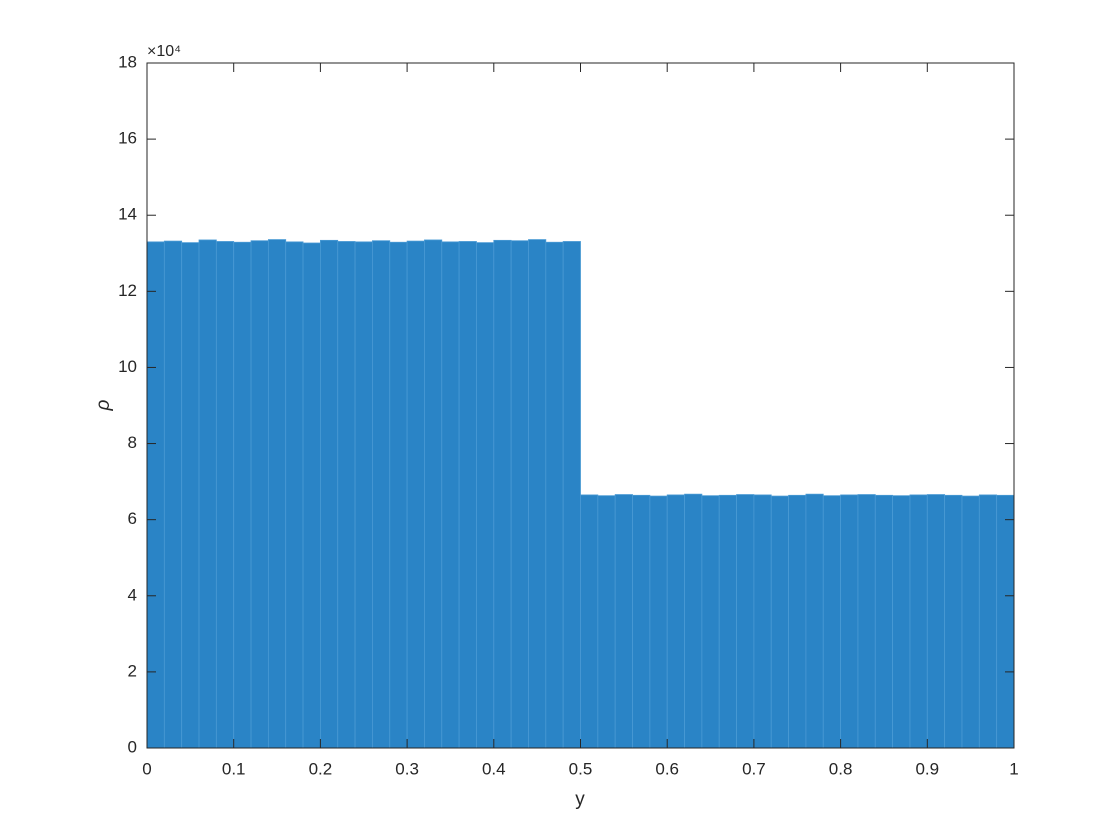  I want to click on y-axis-label: ρ, so click(103, 405).